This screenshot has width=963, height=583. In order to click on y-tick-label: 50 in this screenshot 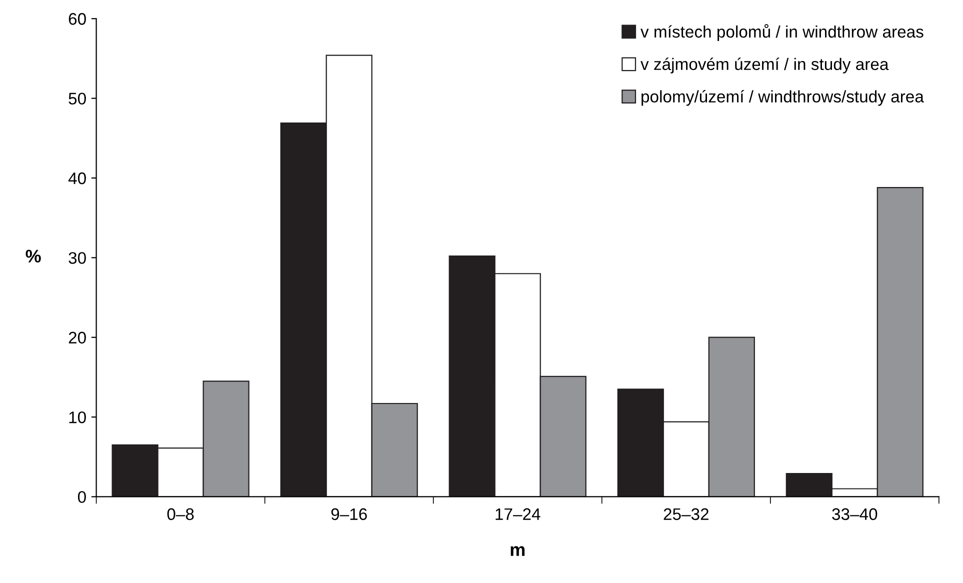, I will do `click(77, 98)`.